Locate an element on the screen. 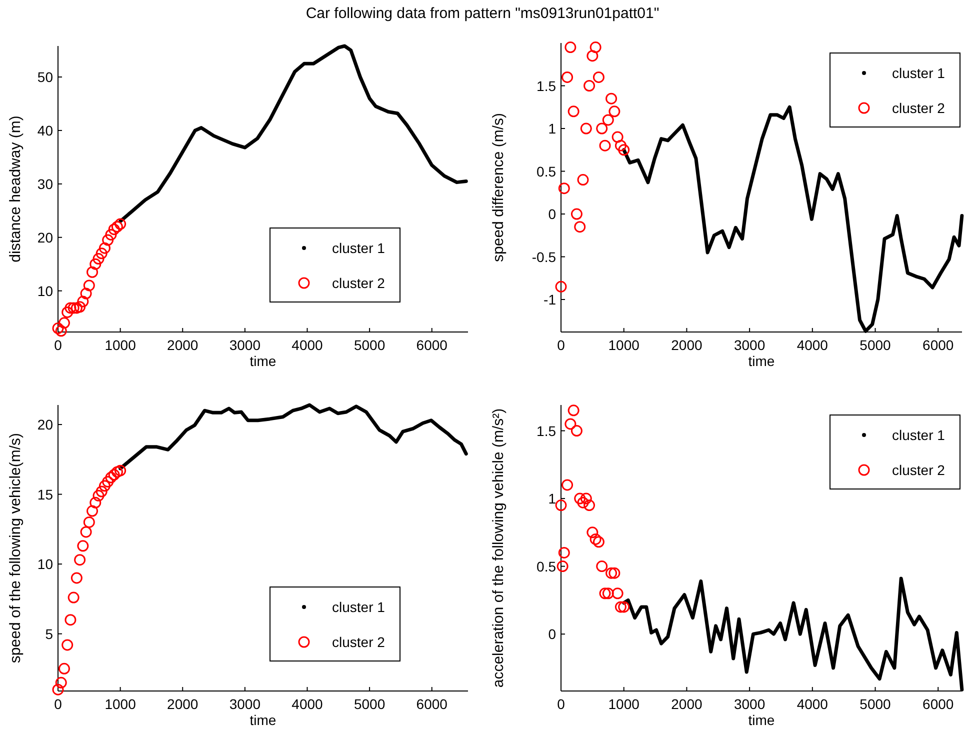 This screenshot has height=736, width=965. y-axis-title: speed difference (m/s) is located at coordinates (498, 187).